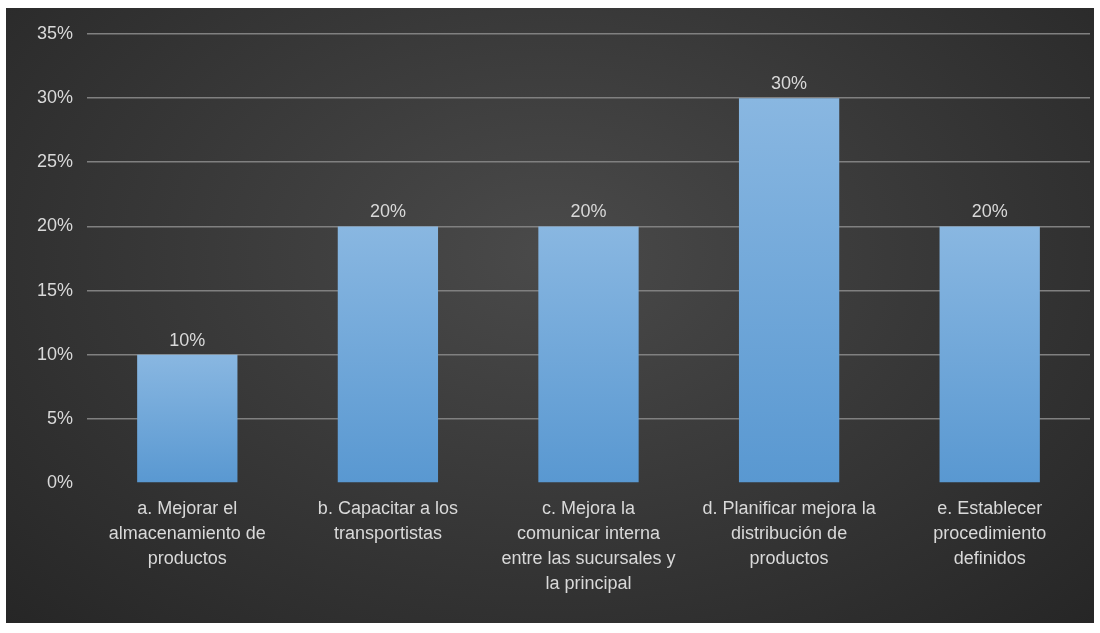 The image size is (1100, 633). I want to click on x-tick-label: a. Mejorar el almacenamiento de productos, so click(187, 533).